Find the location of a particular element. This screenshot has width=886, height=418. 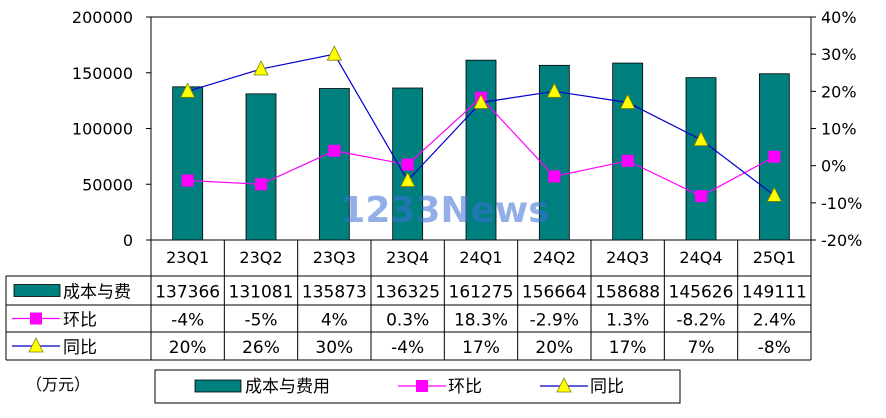

category-label: 24Q4 is located at coordinates (700, 257).